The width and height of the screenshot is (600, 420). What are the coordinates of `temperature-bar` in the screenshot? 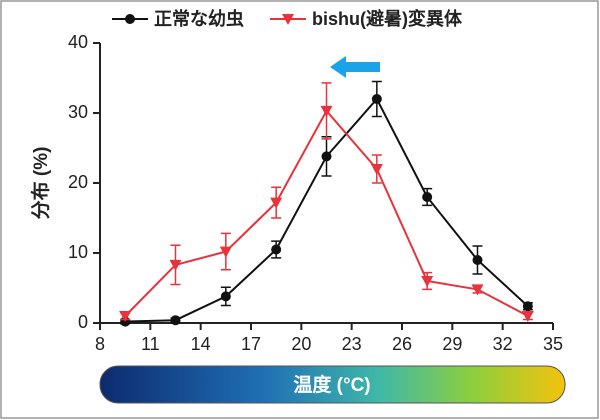 It's located at (332, 384).